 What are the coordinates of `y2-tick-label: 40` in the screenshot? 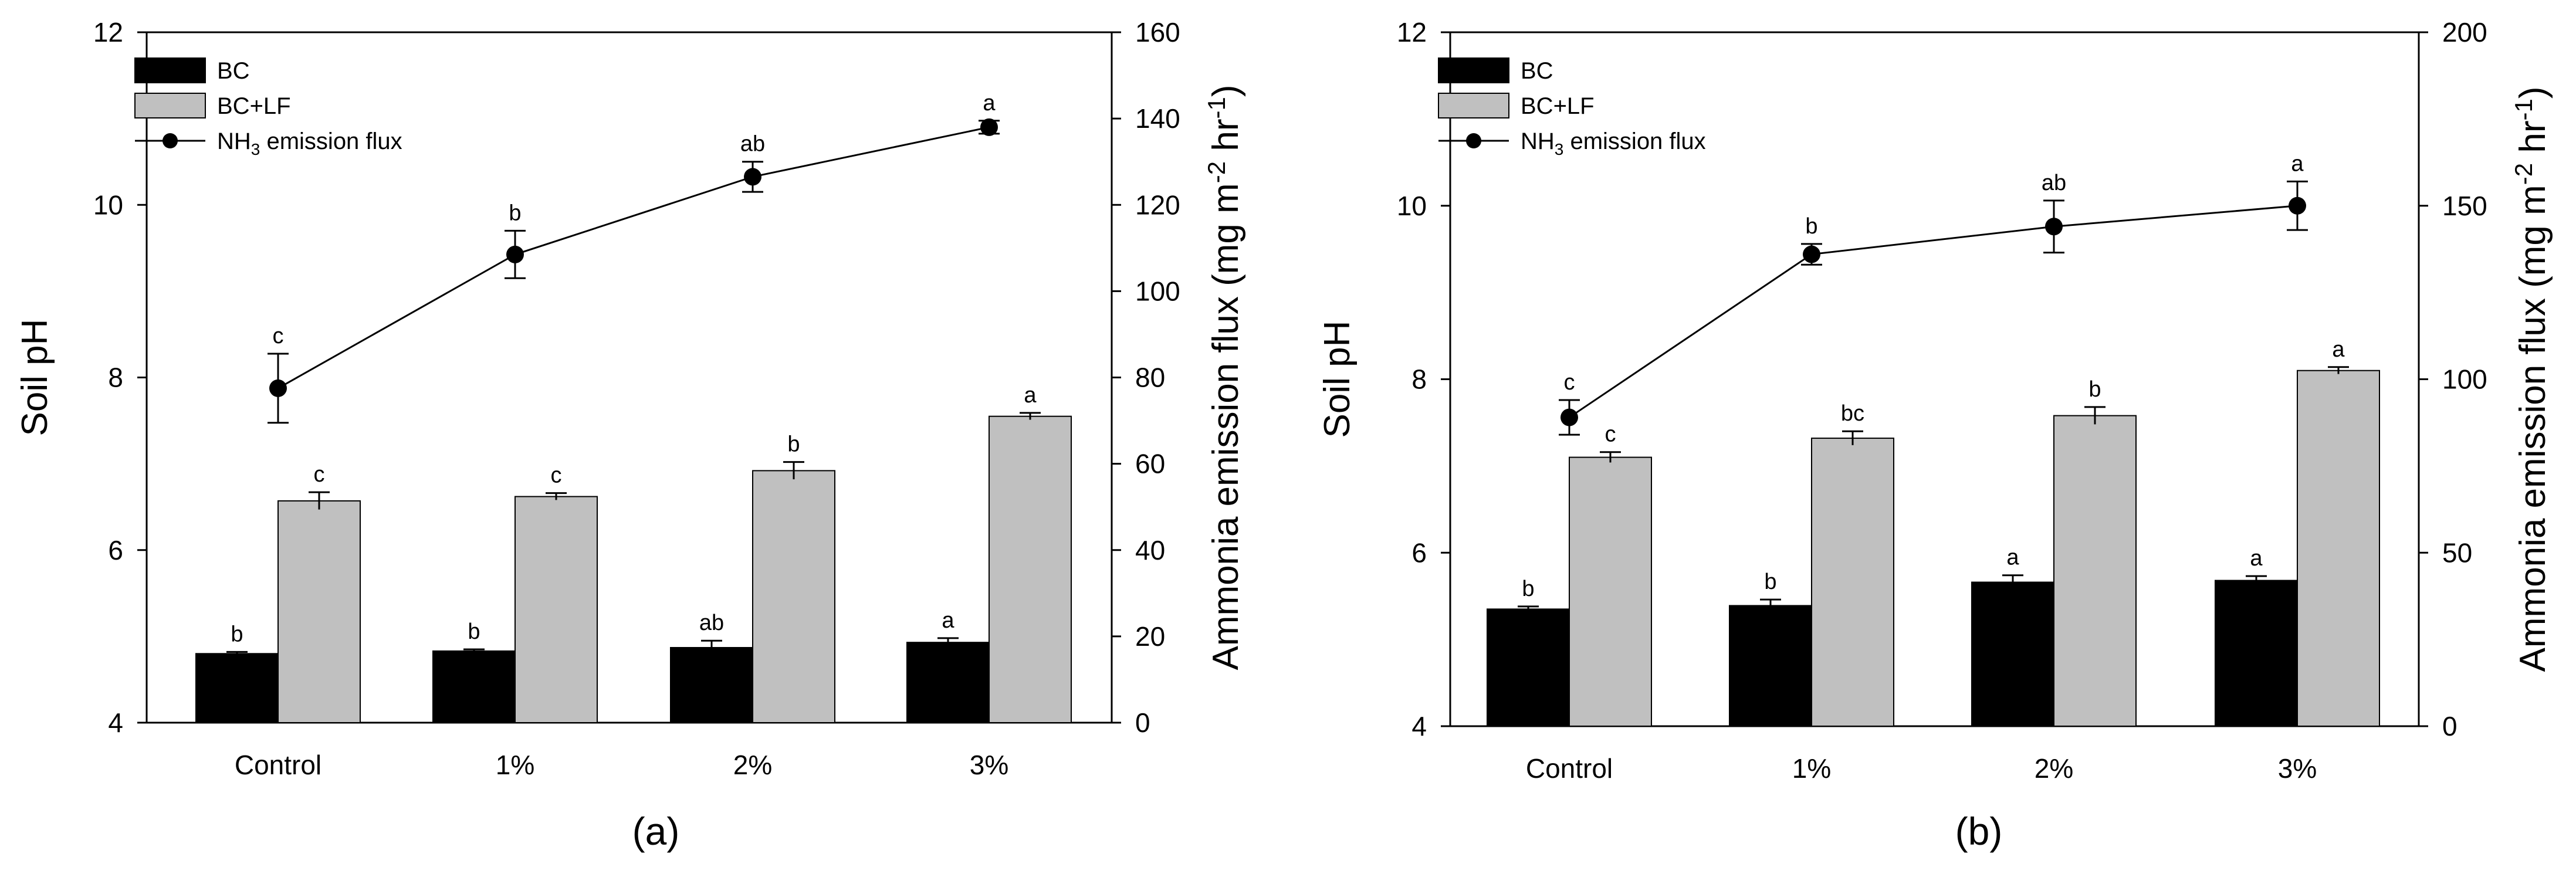 It's located at (1150, 550).